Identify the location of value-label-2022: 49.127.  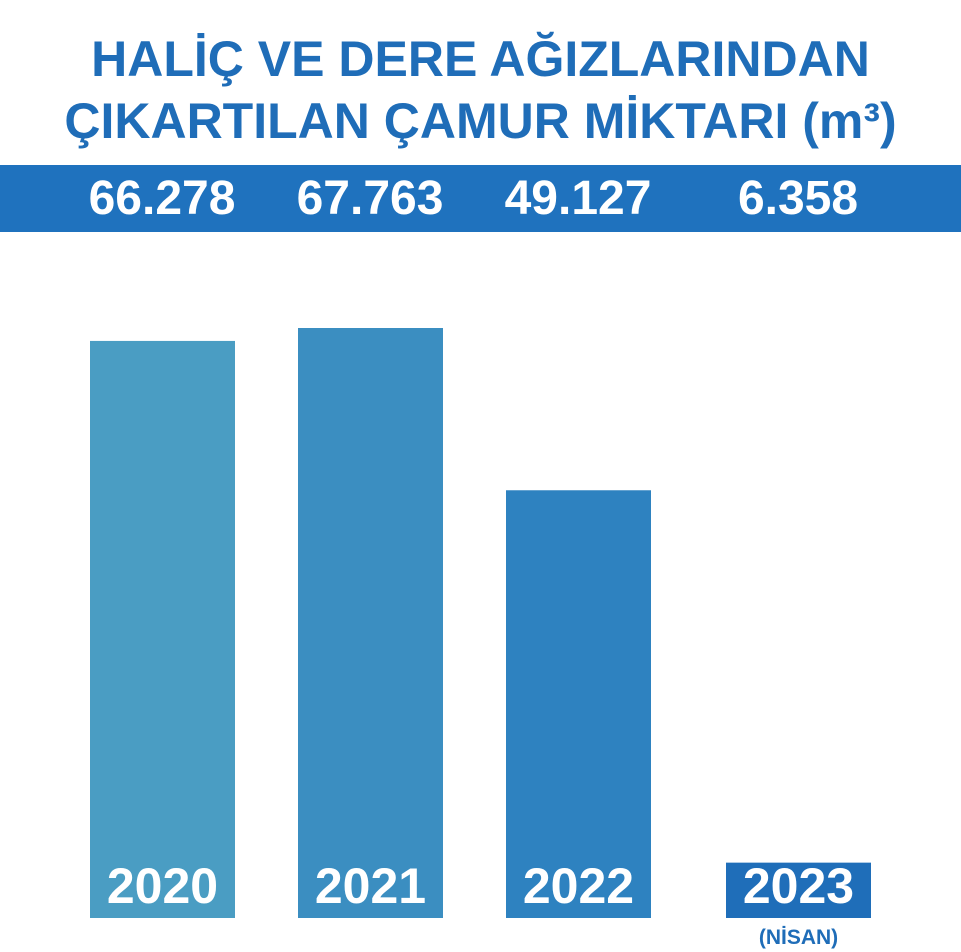
(578, 198).